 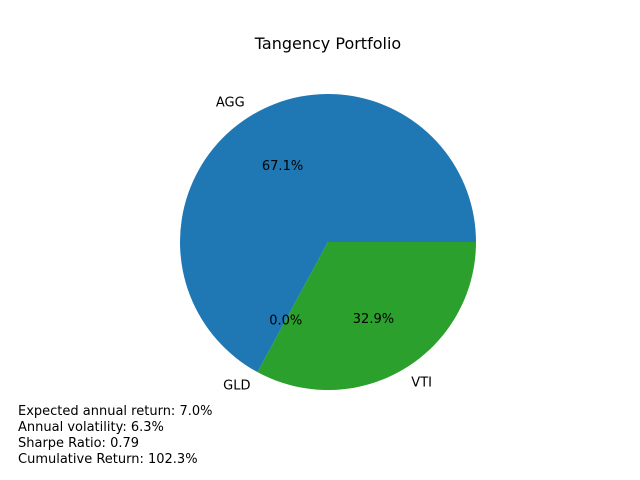 What do you see at coordinates (373, 319) in the screenshot?
I see `slice-pct-vti: 32.9%` at bounding box center [373, 319].